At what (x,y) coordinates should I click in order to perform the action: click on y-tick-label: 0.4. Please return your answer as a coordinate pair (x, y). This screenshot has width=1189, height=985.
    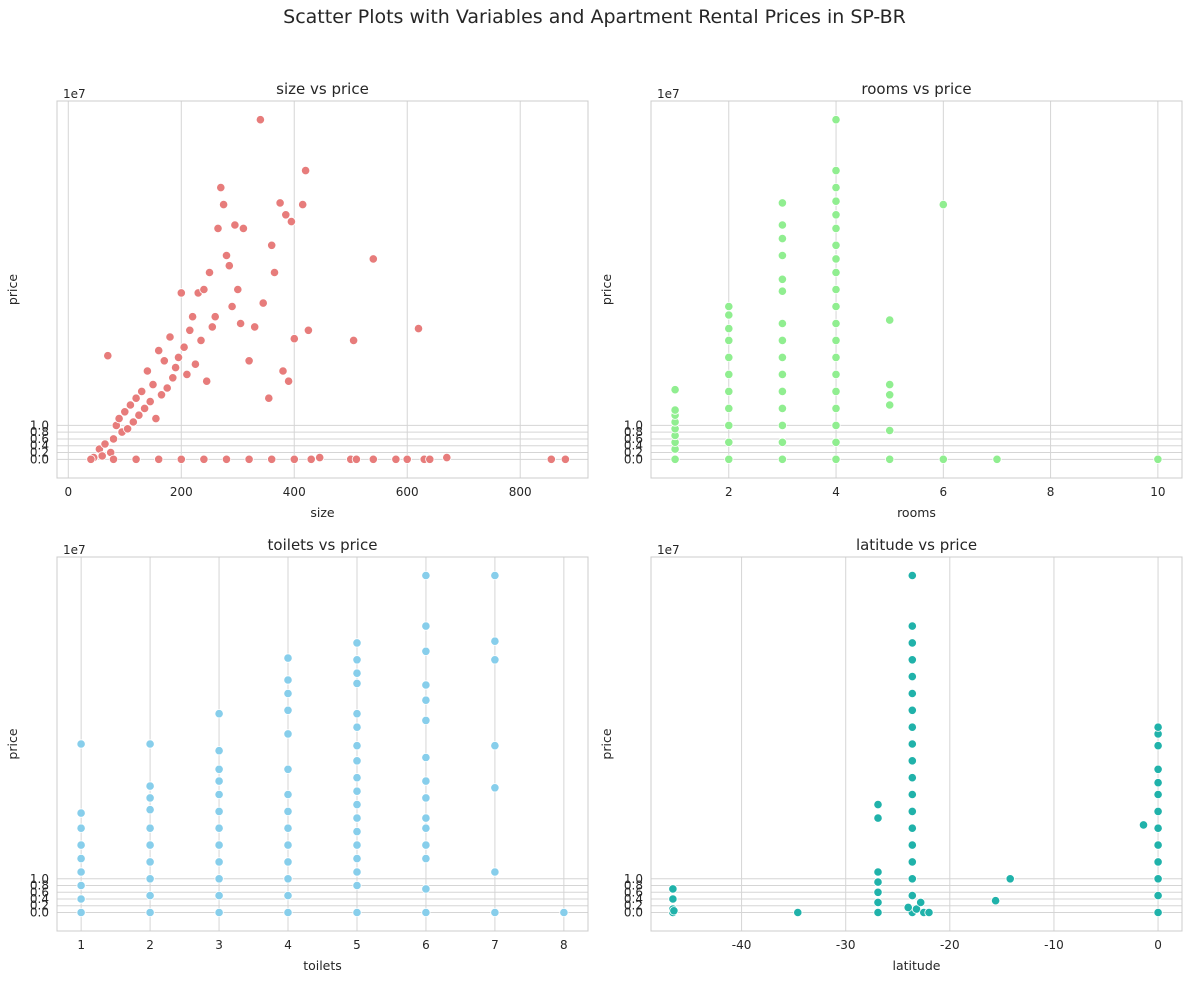
    Looking at the image, I should click on (39, 446).